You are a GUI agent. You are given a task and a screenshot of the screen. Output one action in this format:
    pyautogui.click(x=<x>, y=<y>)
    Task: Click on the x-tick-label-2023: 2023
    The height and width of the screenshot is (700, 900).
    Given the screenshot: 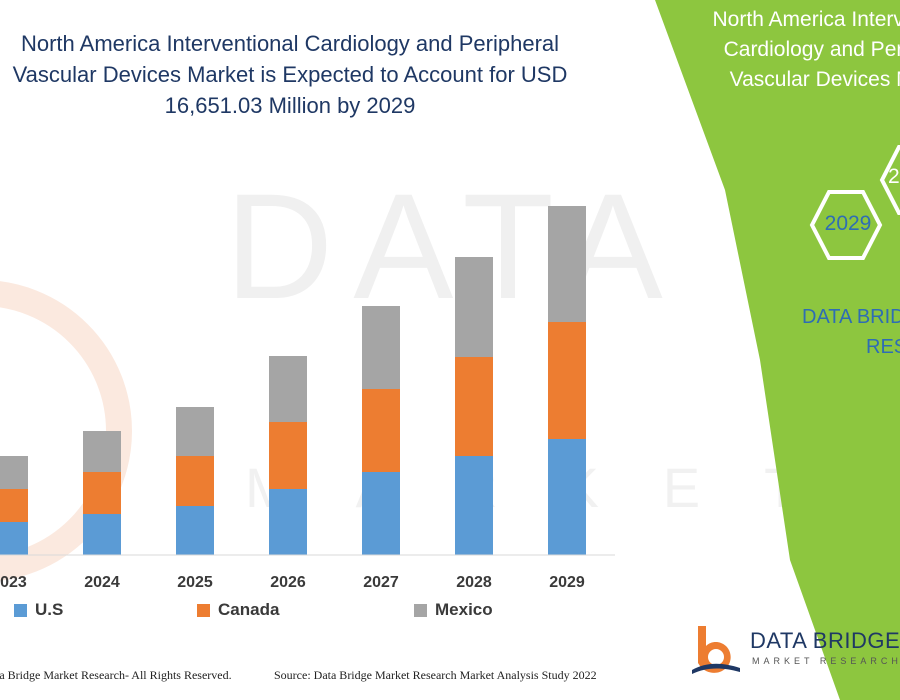 What is the action you would take?
    pyautogui.click(x=13, y=582)
    